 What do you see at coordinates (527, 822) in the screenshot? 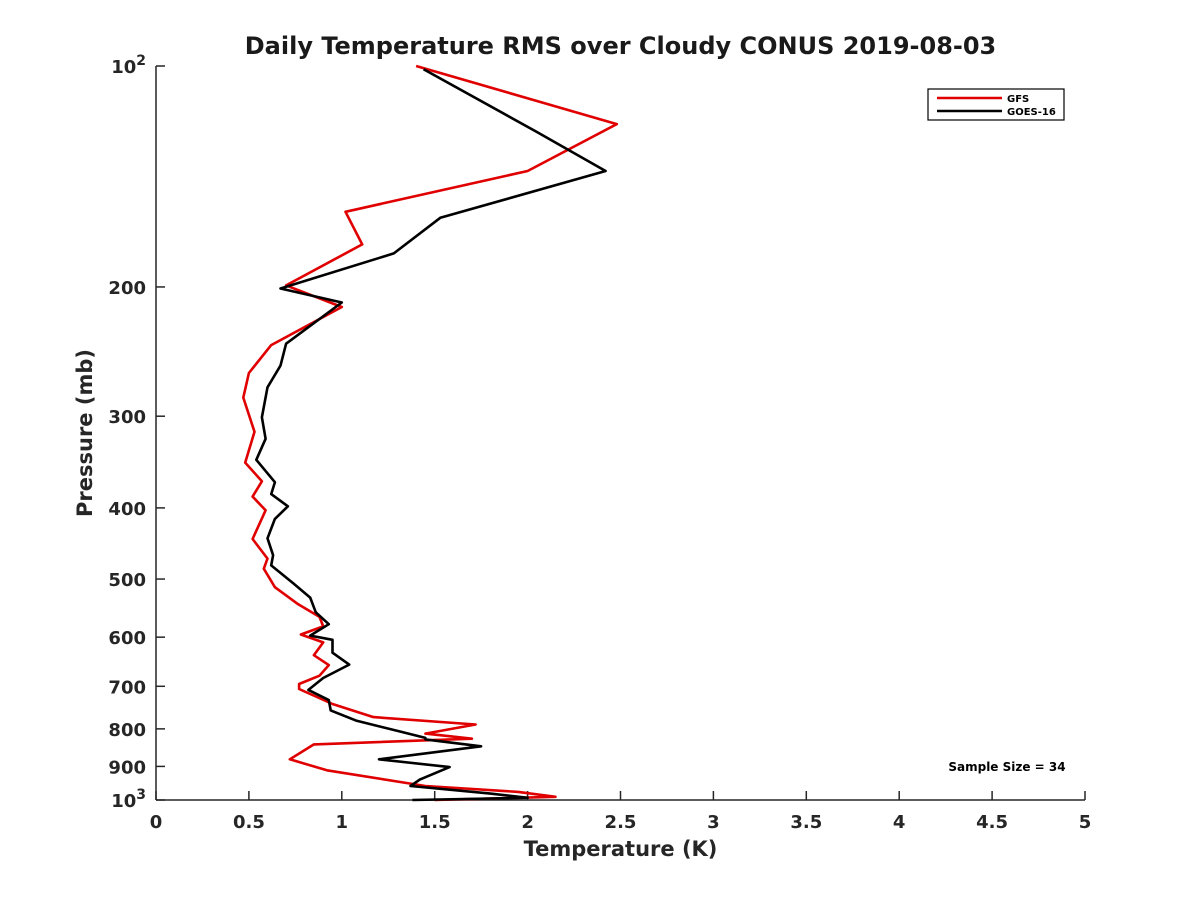
I see `x-tick-label: 2` at bounding box center [527, 822].